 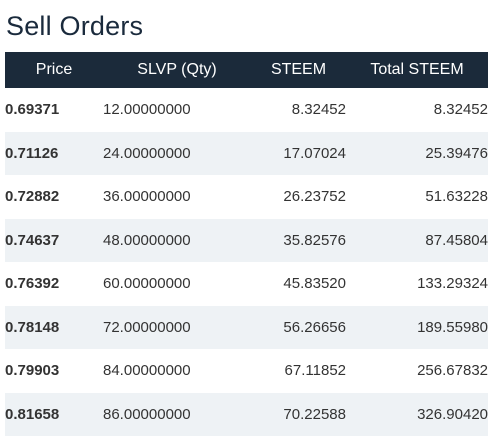 I want to click on table-row: 0.79903 84.00000000 67.11852 256.67832, so click(x=246, y=371).